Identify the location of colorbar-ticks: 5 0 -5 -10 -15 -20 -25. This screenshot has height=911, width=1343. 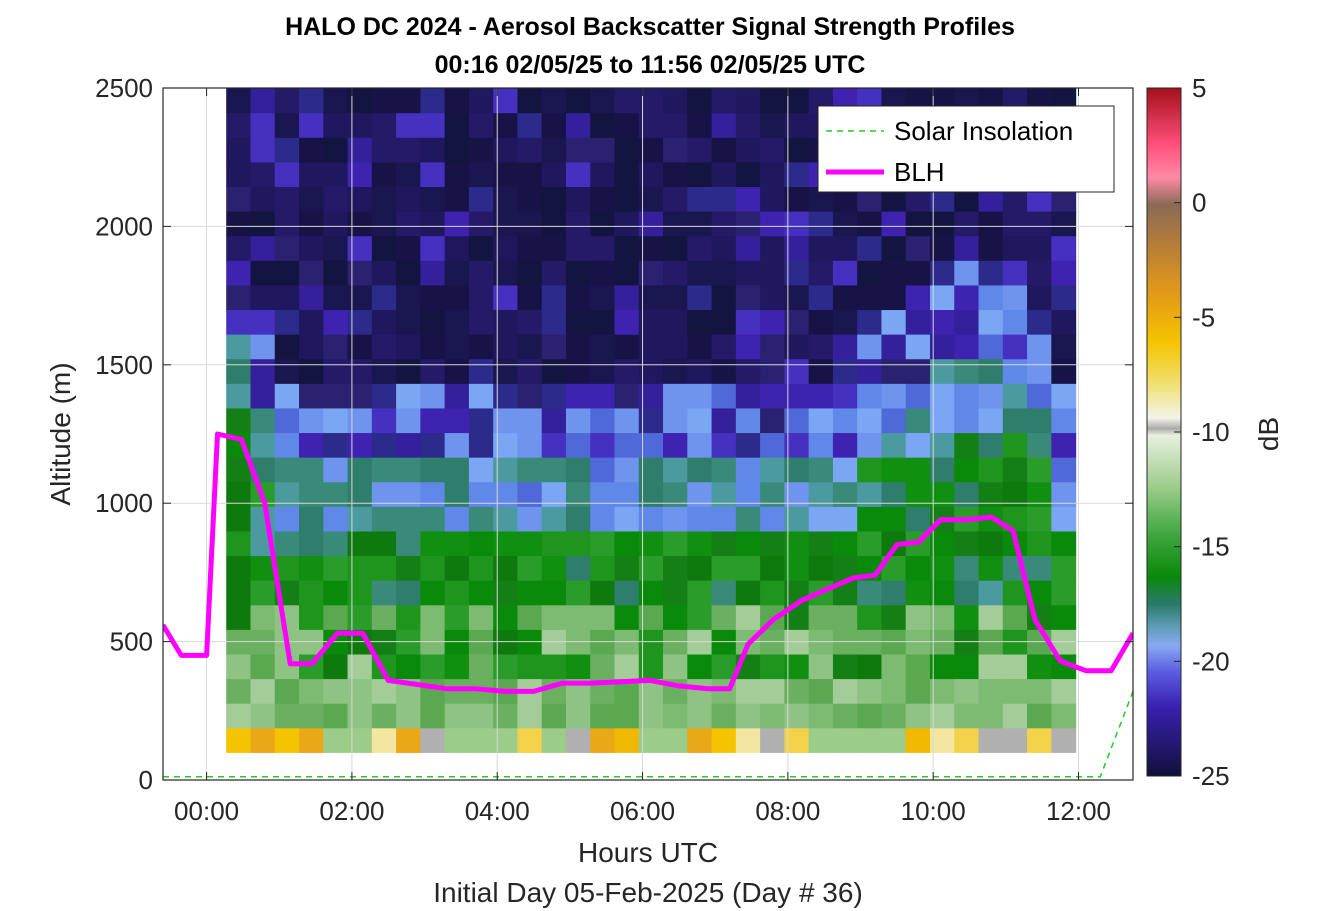
(1202, 432).